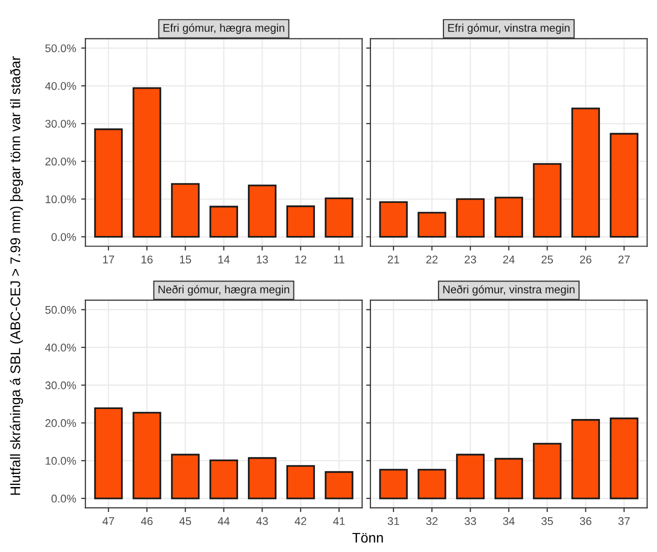  Describe the element at coordinates (262, 260) in the screenshot. I see `x-tick-label: 13` at that location.